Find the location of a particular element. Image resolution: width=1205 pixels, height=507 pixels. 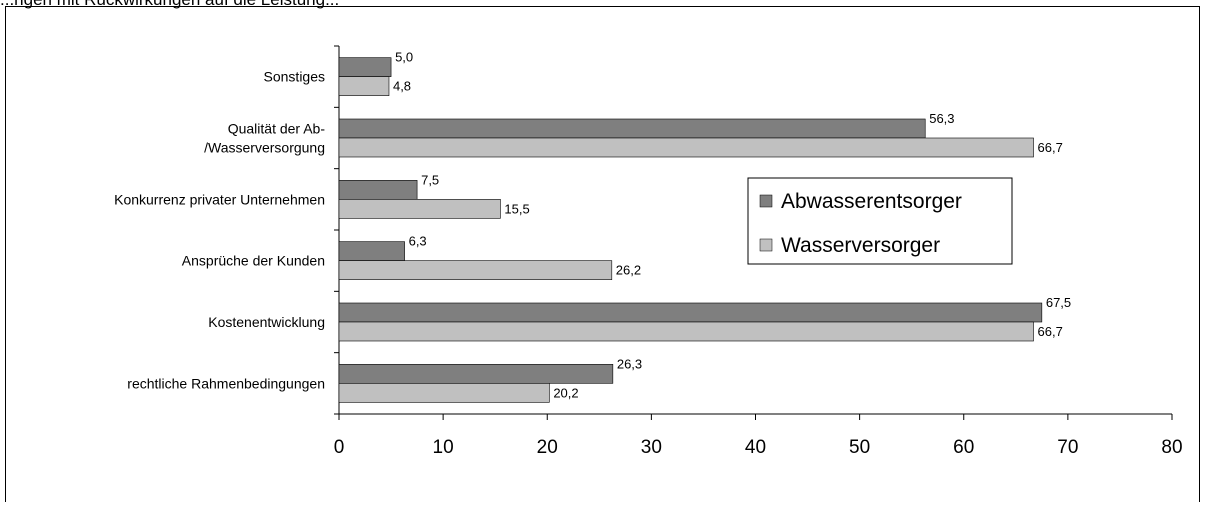

data-label: 6,3 is located at coordinates (418, 241).